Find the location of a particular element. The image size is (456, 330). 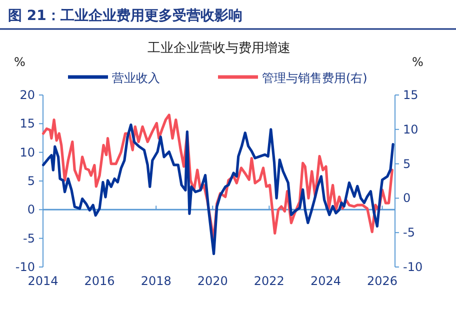

x-tick-label: 2014 is located at coordinates (43, 281).